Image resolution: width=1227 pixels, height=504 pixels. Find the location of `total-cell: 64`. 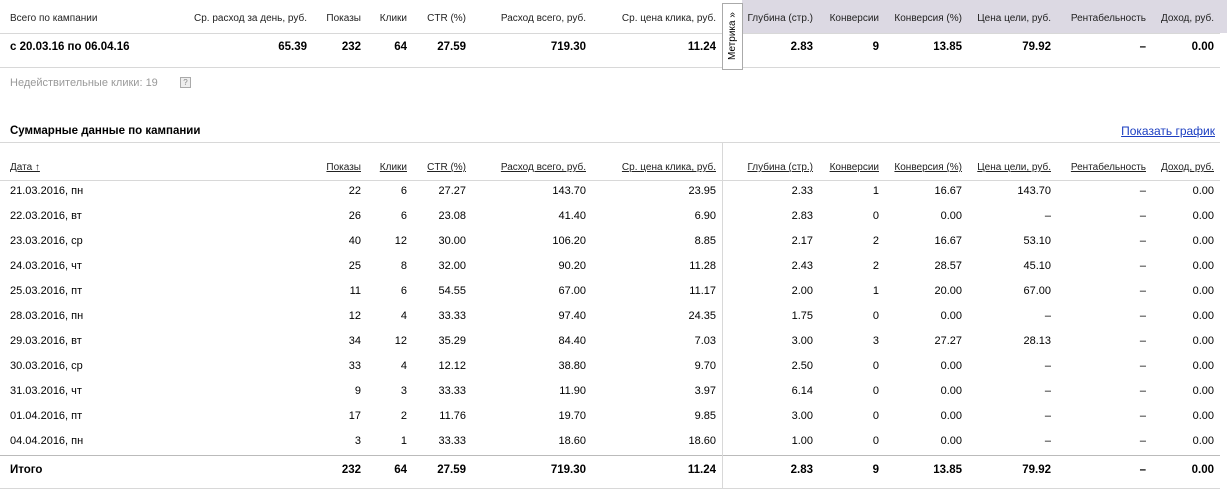

total-cell: 64 is located at coordinates (400, 470).